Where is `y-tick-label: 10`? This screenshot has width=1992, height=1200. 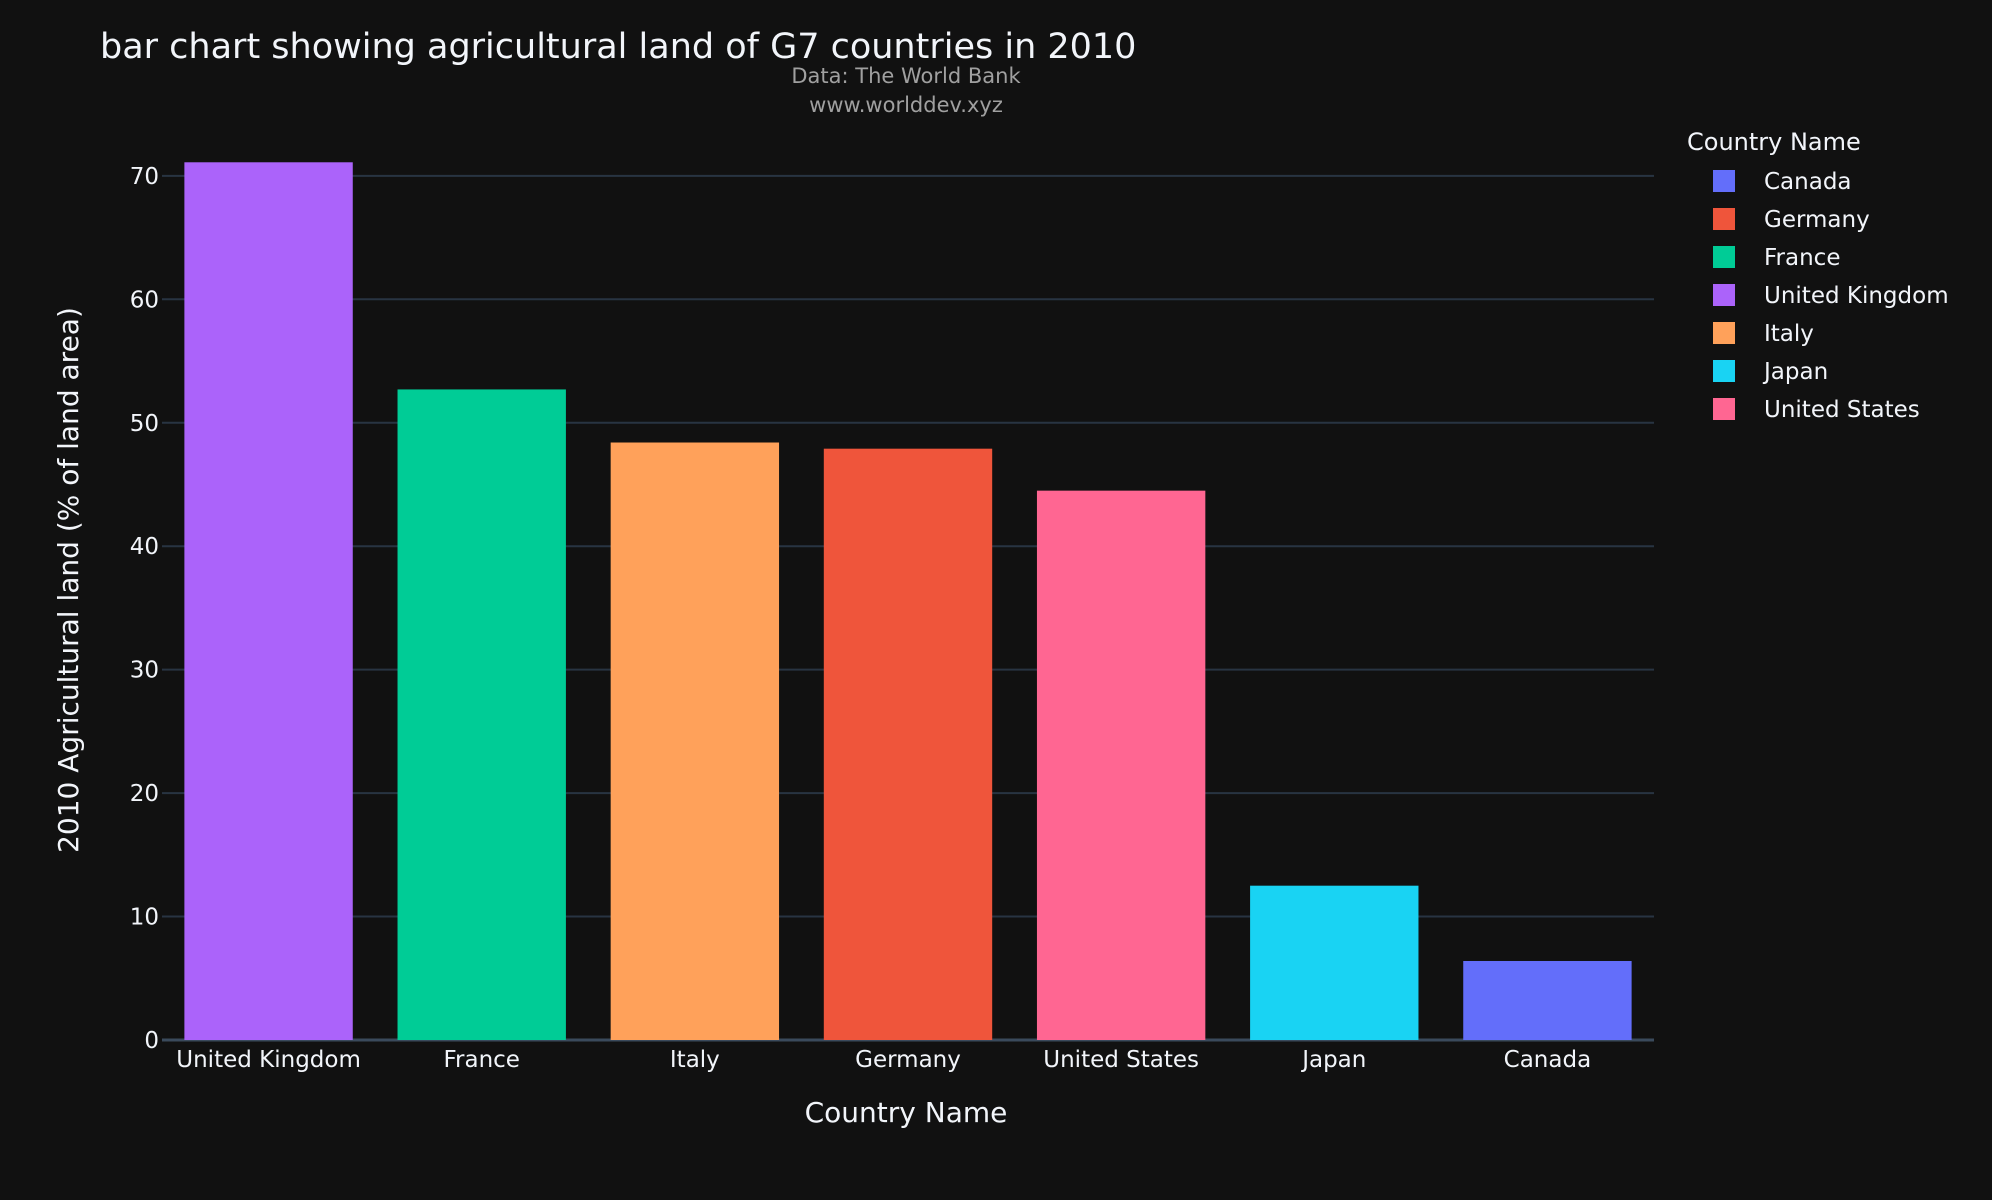
y-tick-label: 10 is located at coordinates (144, 918).